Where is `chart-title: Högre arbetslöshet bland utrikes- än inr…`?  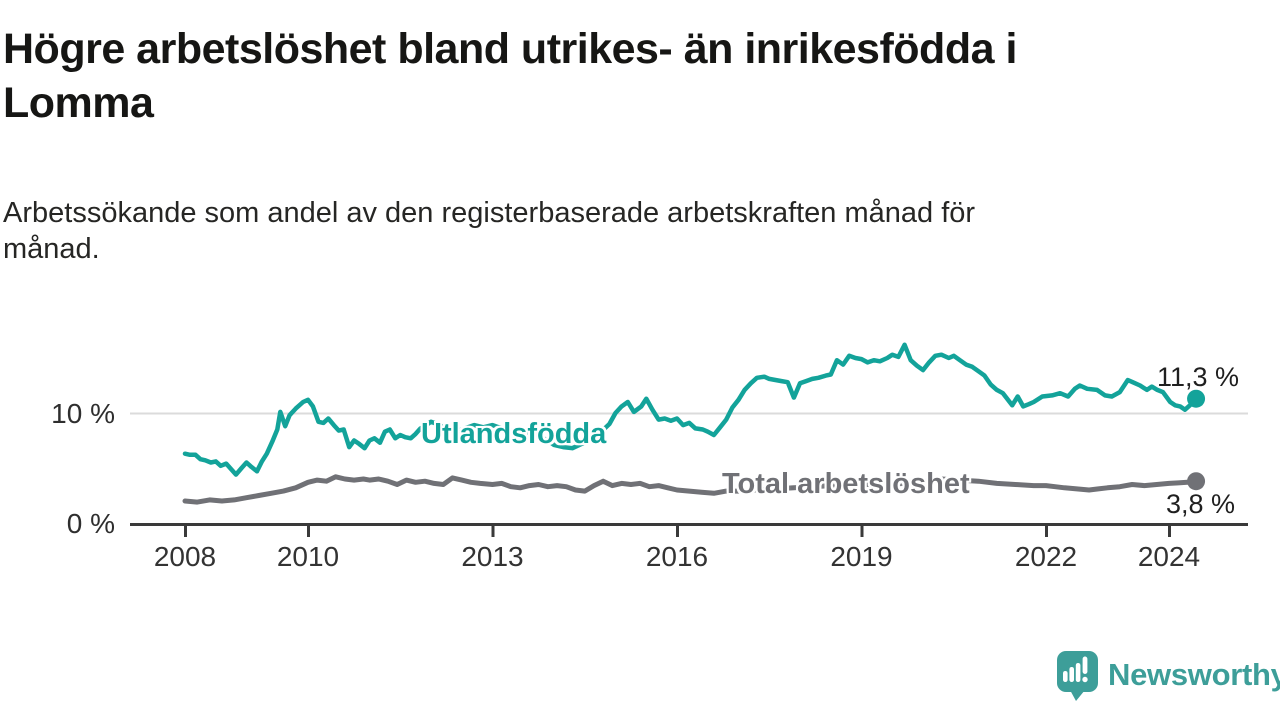 chart-title: Högre arbetslöshet bland utrikes- än inr… is located at coordinates (510, 76).